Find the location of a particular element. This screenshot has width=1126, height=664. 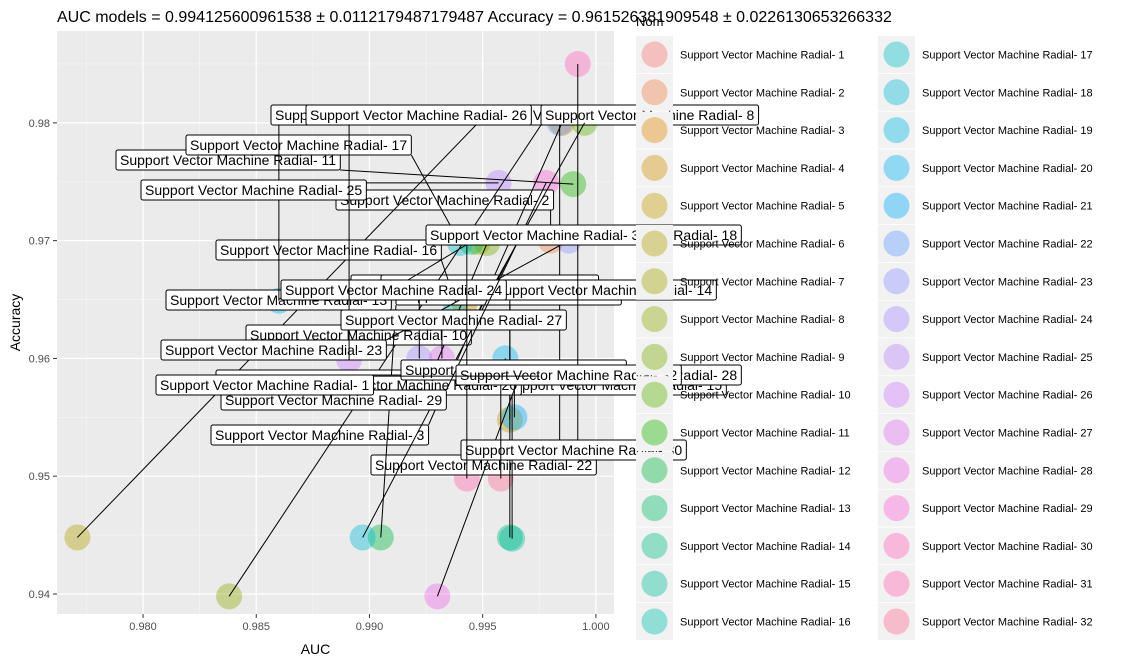

legend-label: Support Vector Machine Radial- 9 is located at coordinates (762, 358).